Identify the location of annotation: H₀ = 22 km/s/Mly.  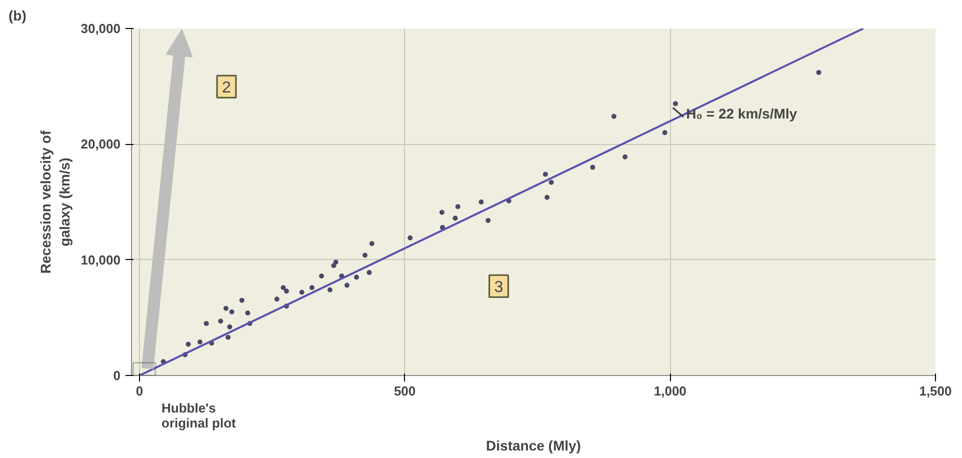
(742, 114).